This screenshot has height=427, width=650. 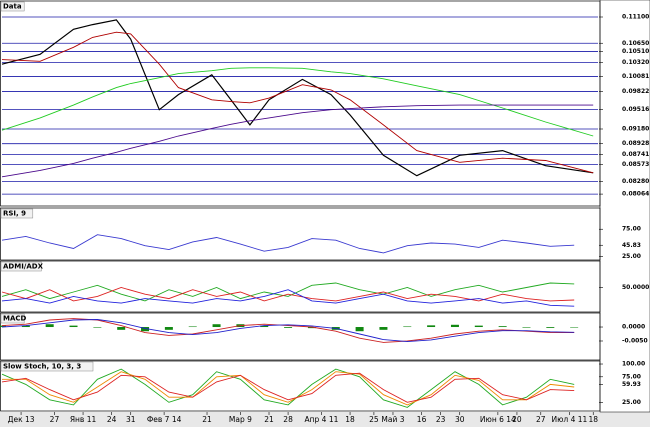 What do you see at coordinates (635, 181) in the screenshot?
I see `y-tick-label: 0.08280` at bounding box center [635, 181].